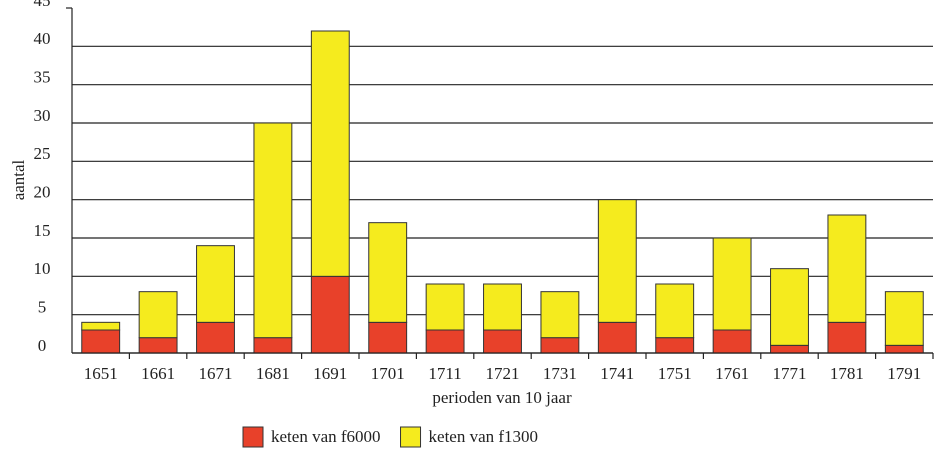  Describe the element at coordinates (484, 436) in the screenshot. I see `legend-label: keten van f1300` at that location.